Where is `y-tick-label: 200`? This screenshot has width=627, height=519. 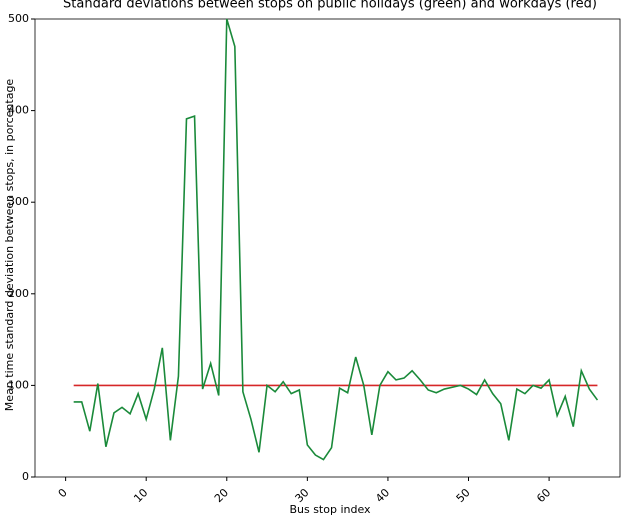
y-tick-label: 200 is located at coordinates (18, 293).